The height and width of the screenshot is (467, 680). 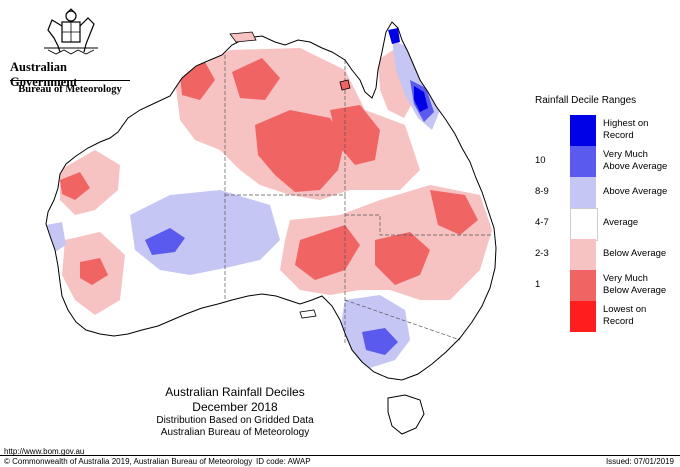 What do you see at coordinates (406, 414) in the screenshot?
I see `tasmania` at bounding box center [406, 414].